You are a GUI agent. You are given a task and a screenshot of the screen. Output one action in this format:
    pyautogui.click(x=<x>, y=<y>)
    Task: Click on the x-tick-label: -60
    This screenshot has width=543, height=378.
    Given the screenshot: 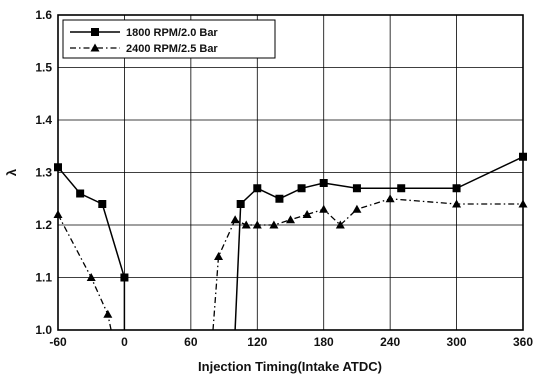 What is the action you would take?
    pyautogui.click(x=58, y=342)
    